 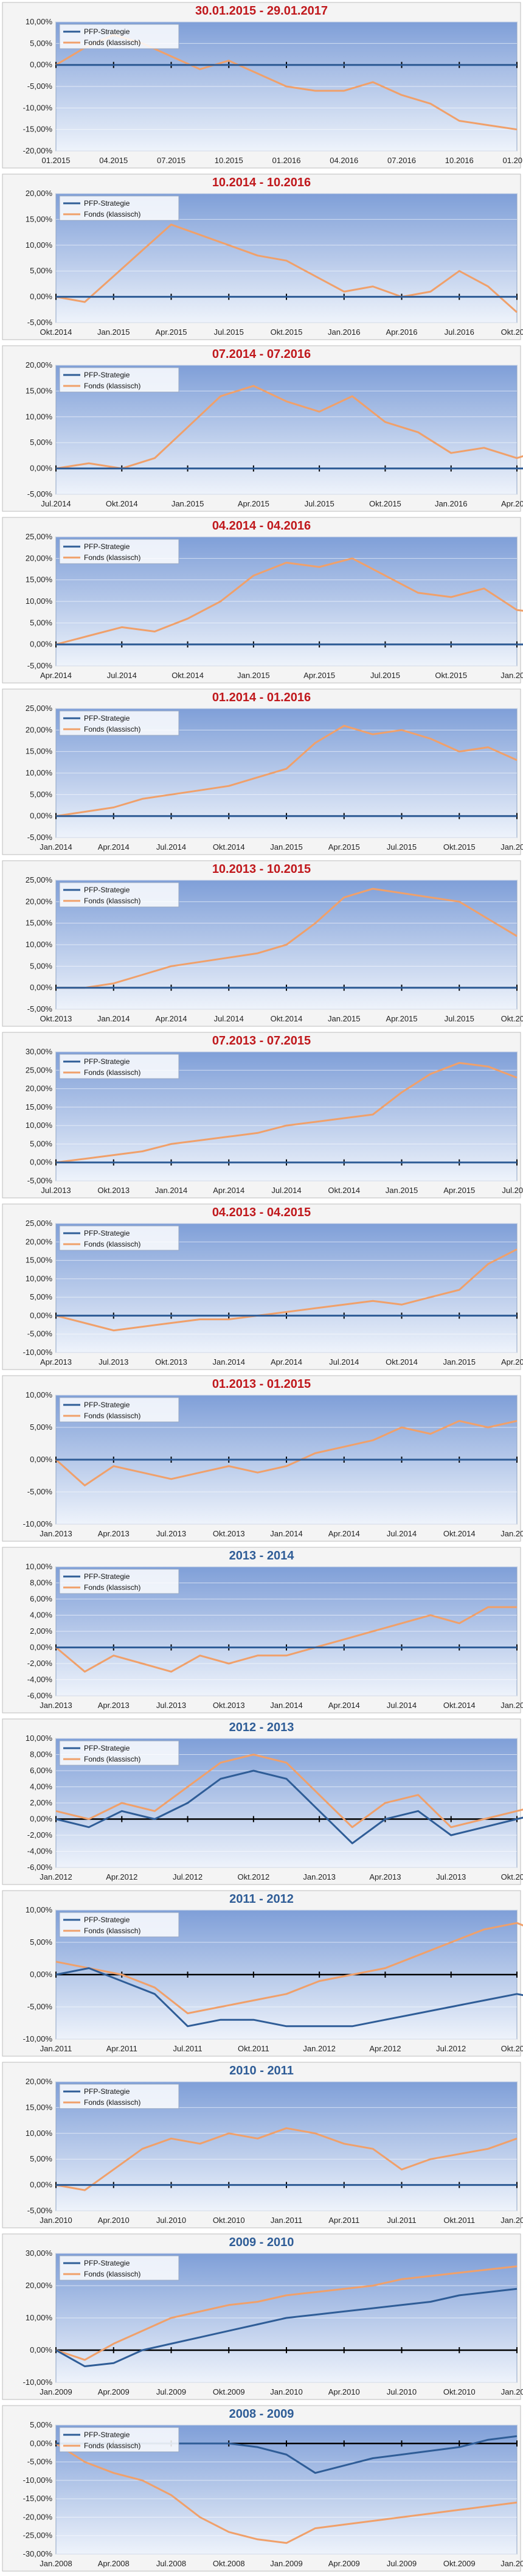 I want to click on x-tick-label: Jan.2016, so click(x=512, y=675).